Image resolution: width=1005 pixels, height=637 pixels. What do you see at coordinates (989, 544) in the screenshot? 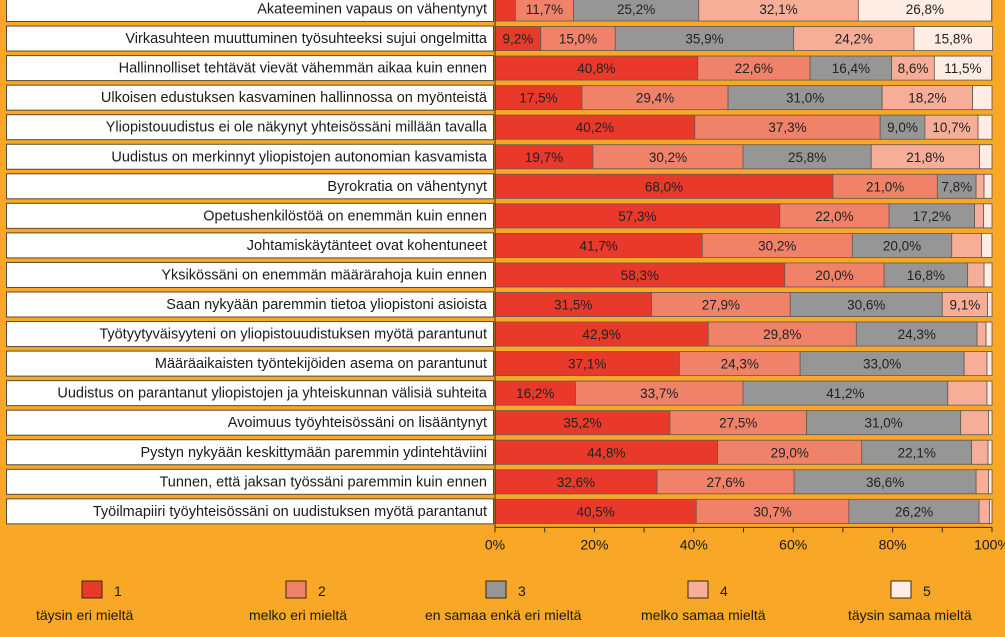
I see `x-tick-label: 100%` at bounding box center [989, 544].